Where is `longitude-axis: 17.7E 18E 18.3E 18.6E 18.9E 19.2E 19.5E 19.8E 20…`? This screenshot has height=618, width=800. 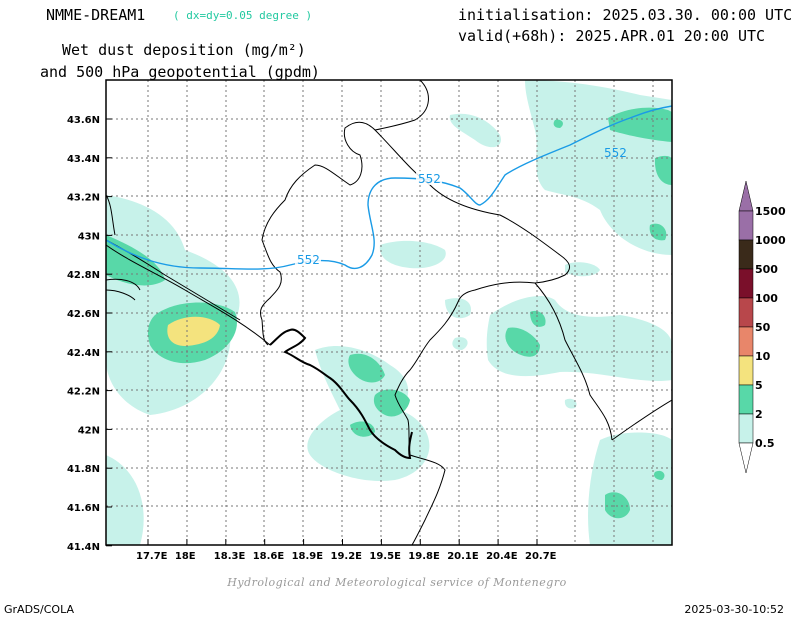
longitude-axis: 17.7E 18E 18.3E 18.6E 18.9E 19.2E 19.5E 19.8E 20… is located at coordinates (346, 550).